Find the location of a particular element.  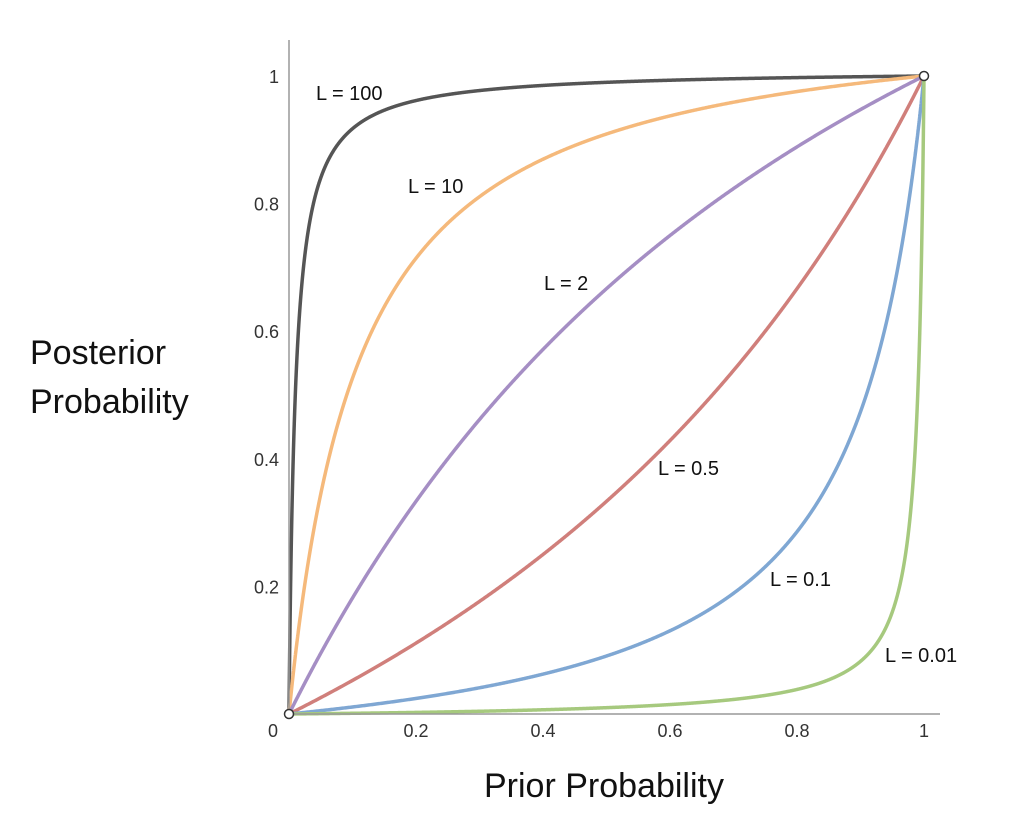

x-tick-label: 1 is located at coordinates (924, 731).